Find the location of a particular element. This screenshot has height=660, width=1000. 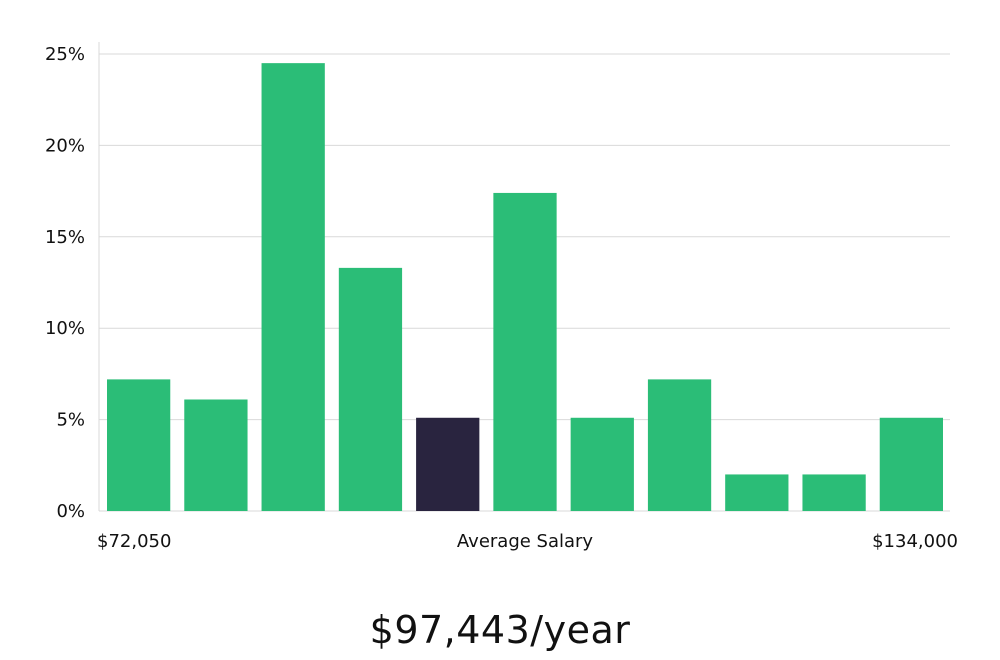

y-tick-label: 10% is located at coordinates (65, 328).